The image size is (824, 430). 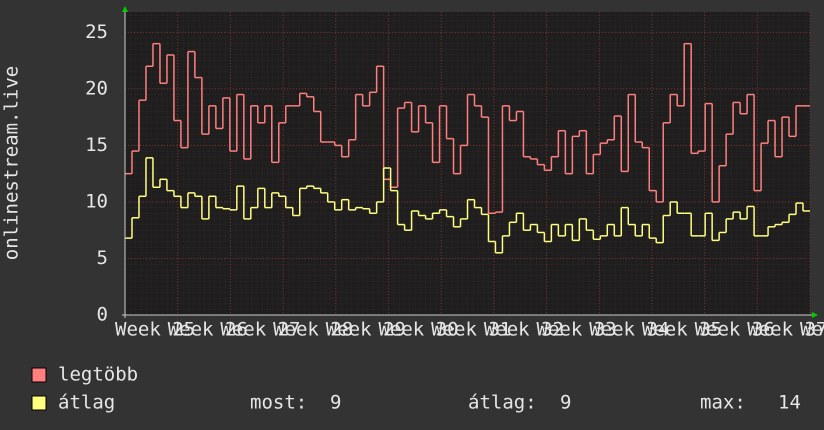 What do you see at coordinates (102, 258) in the screenshot?
I see `y-tick-label: 5` at bounding box center [102, 258].